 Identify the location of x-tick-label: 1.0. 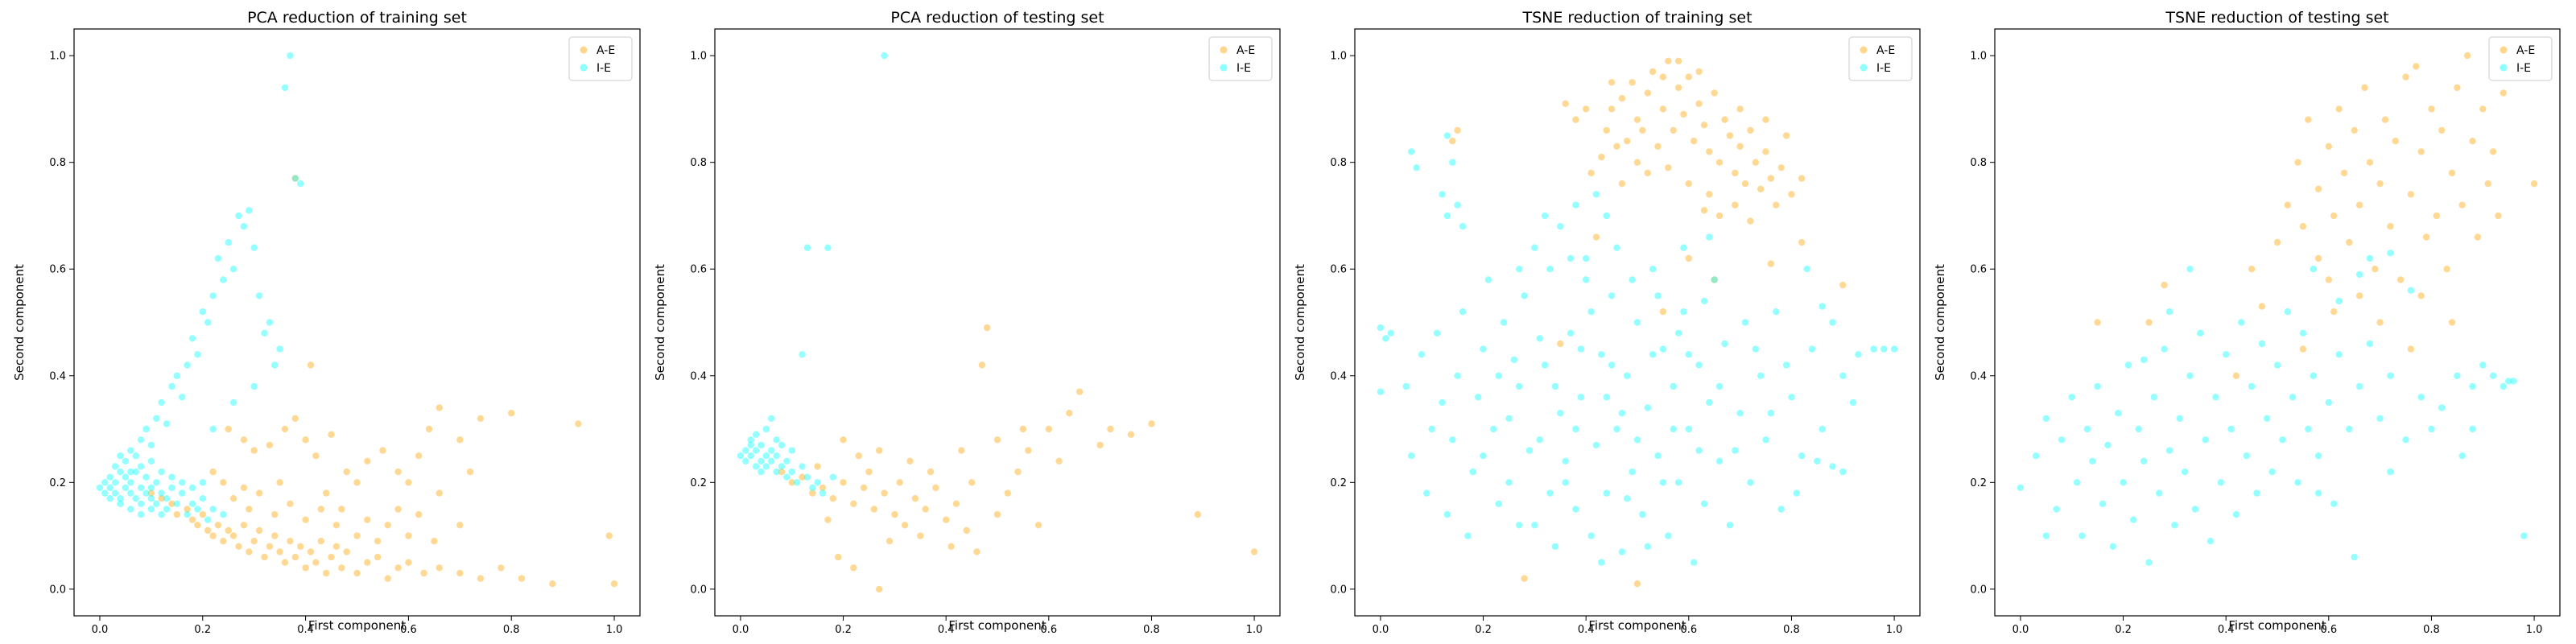
(614, 630).